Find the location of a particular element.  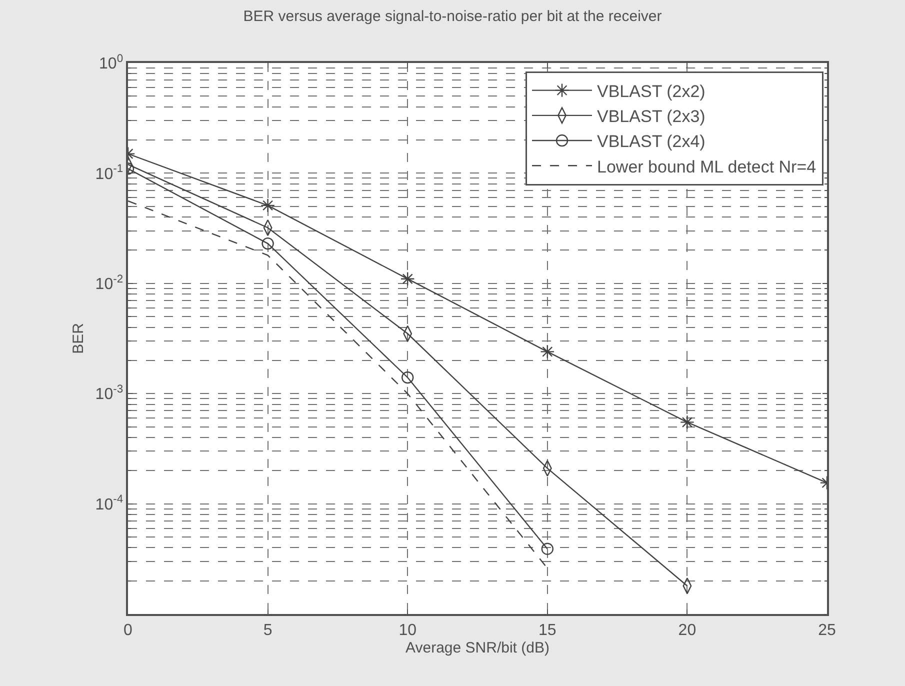

y-axis-title: BER is located at coordinates (79, 338).